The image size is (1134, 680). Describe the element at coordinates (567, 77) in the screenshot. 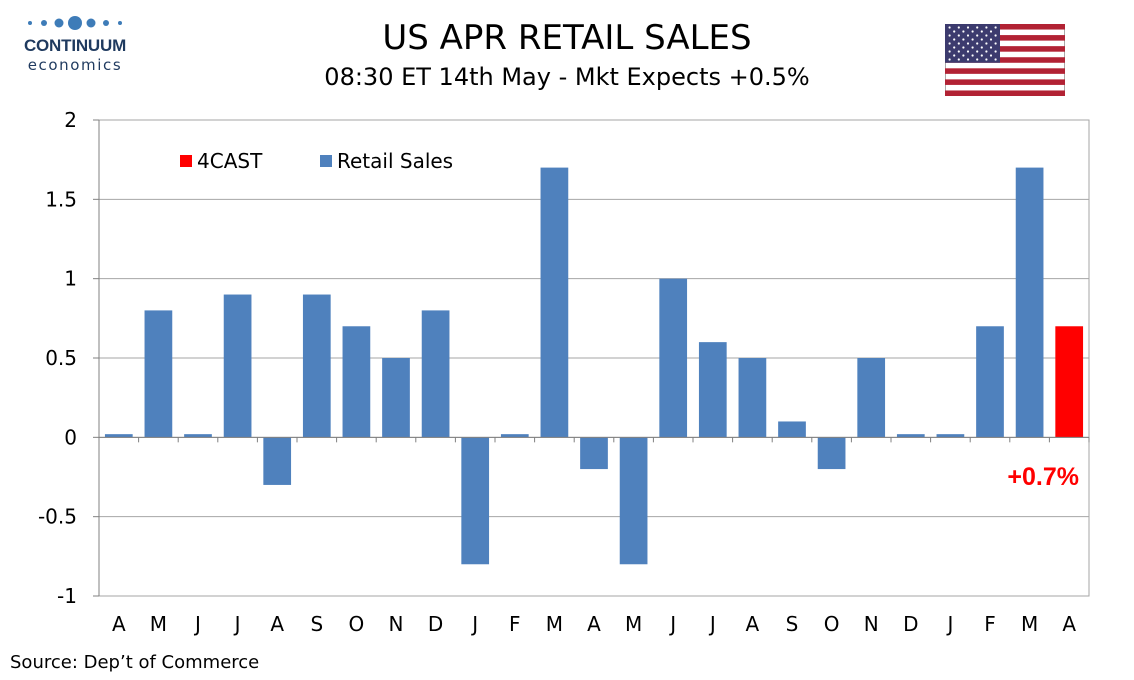

I see `chart-subtitle: 08:30 ET 14th May - Mkt Expects +0.5%` at that location.